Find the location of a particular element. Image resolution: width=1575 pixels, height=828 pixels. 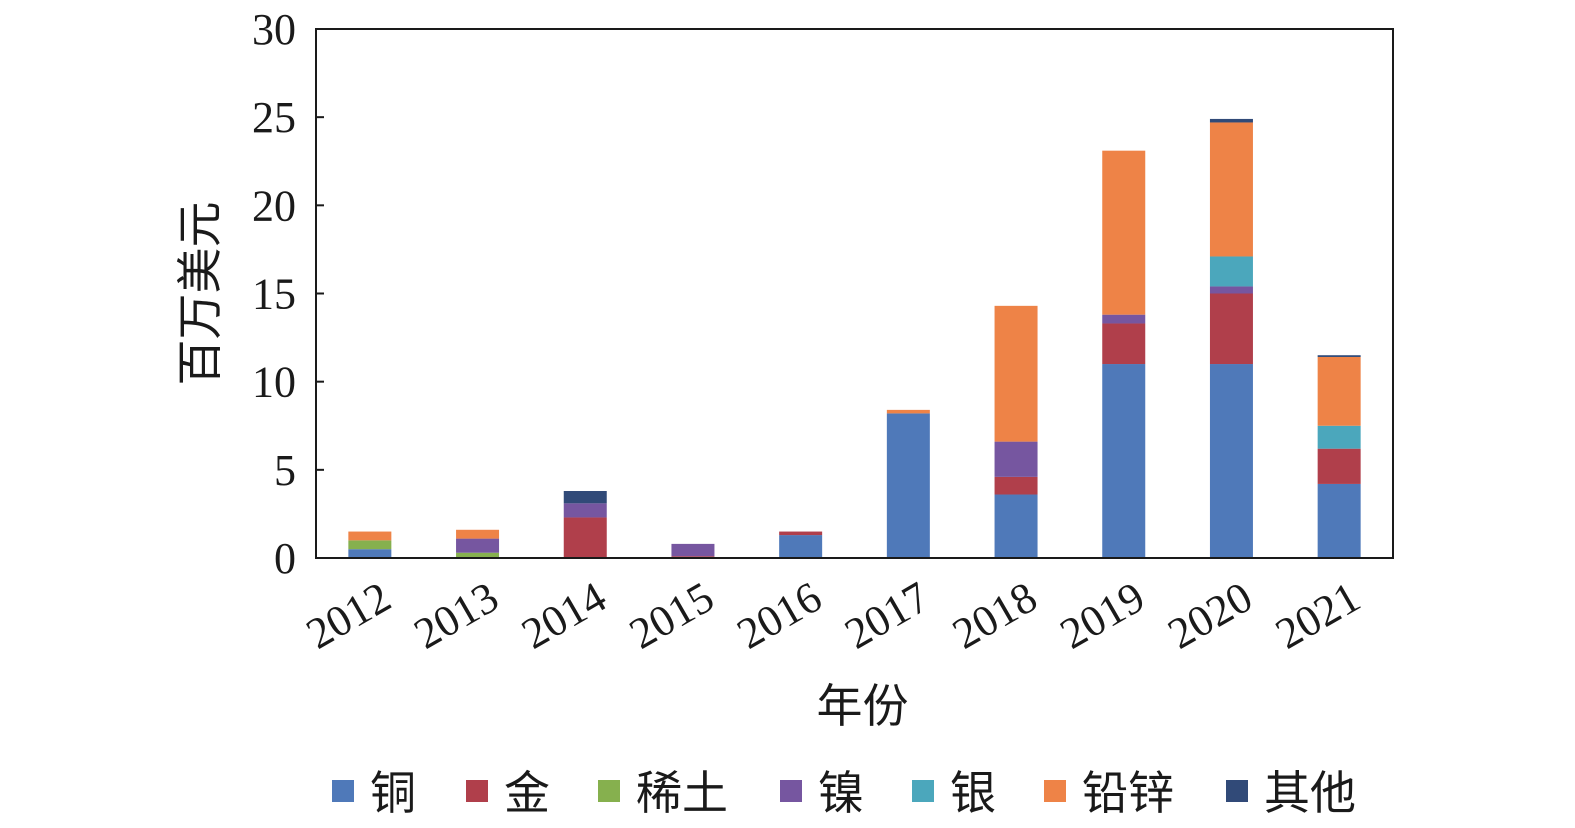

legend-label: 金 is located at coordinates (527, 793).